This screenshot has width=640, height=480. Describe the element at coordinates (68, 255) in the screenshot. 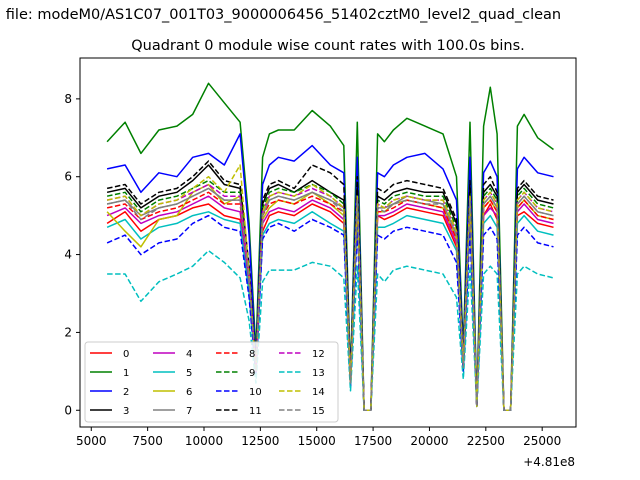

I see `y-tick-label: 4` at that location.